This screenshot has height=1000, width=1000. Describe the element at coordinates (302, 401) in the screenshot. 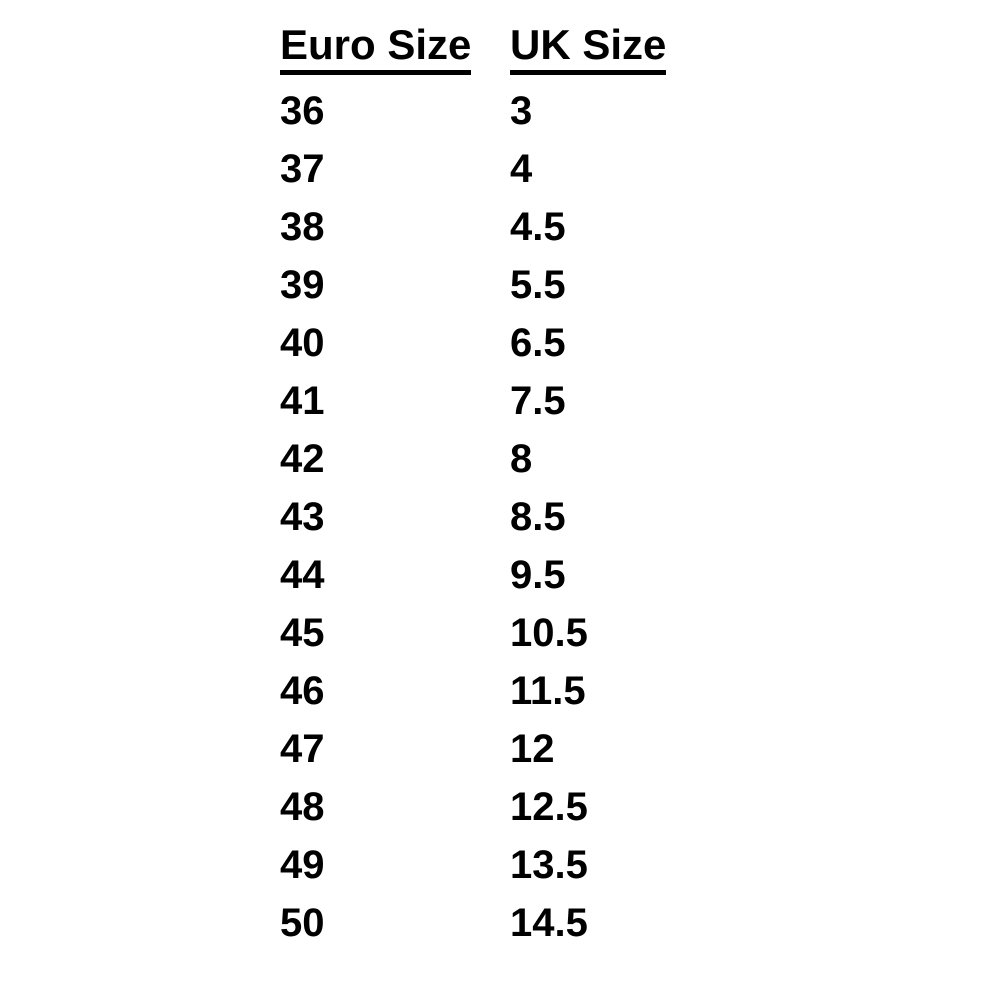

I see `euro-size-cell: 41` at that location.